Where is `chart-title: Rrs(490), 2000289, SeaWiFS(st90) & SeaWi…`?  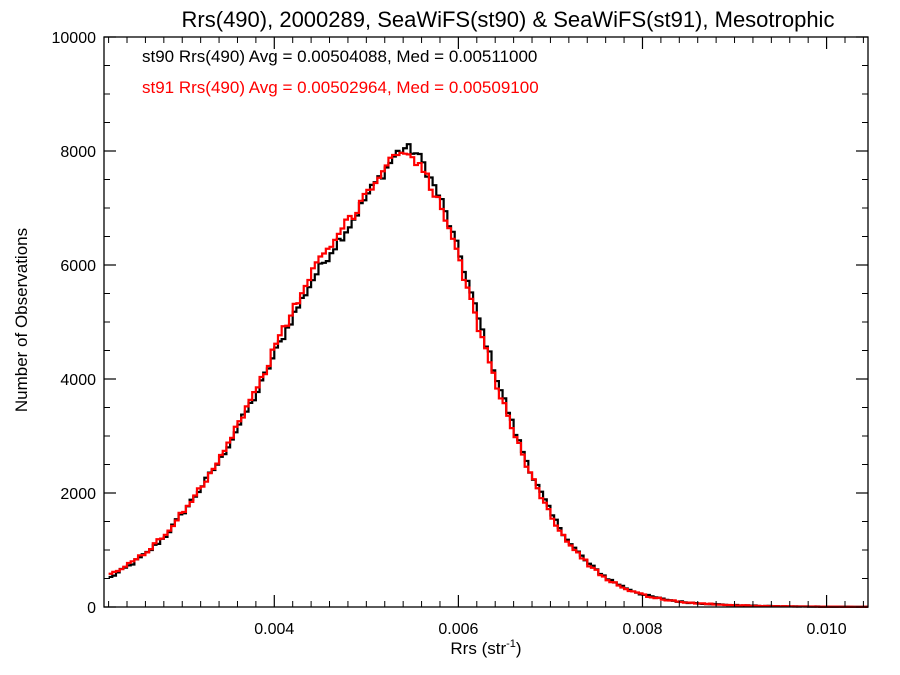
chart-title: Rrs(490), 2000289, SeaWiFS(st90) & SeaWi… is located at coordinates (508, 19).